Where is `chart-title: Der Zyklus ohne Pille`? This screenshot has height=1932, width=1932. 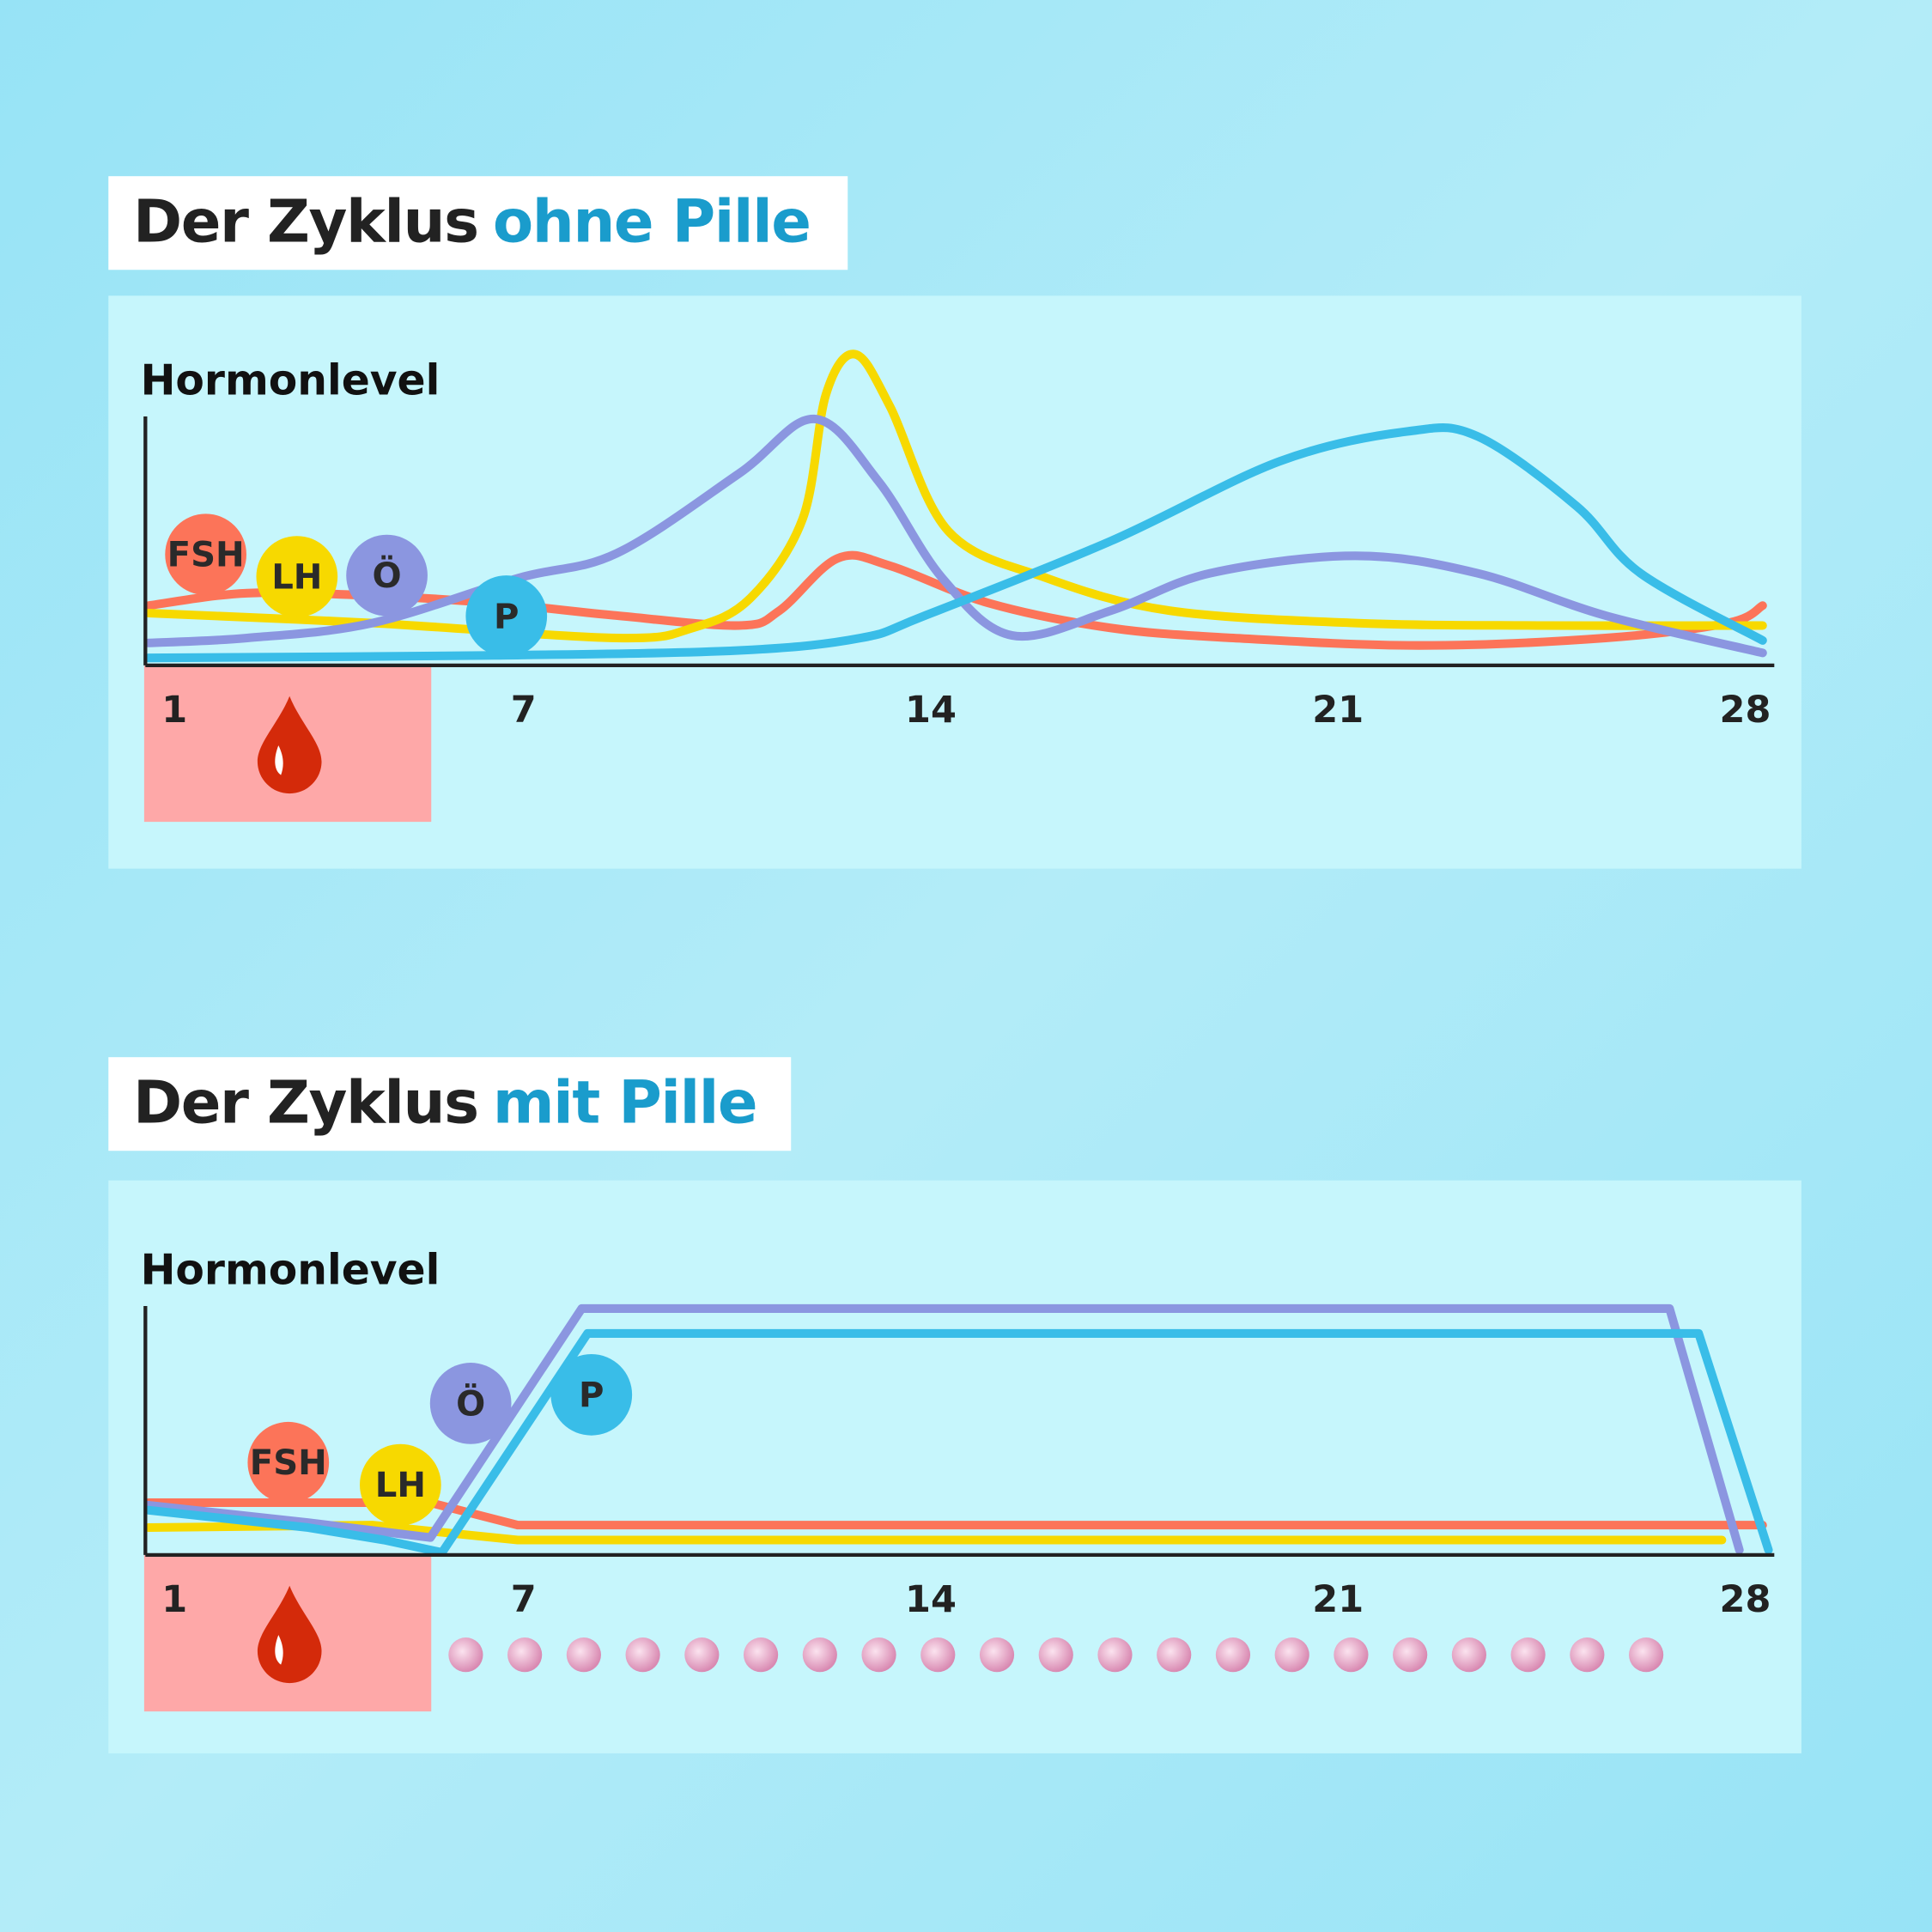
chart-title: Der Zyklus ohne Pille is located at coordinates (472, 222).